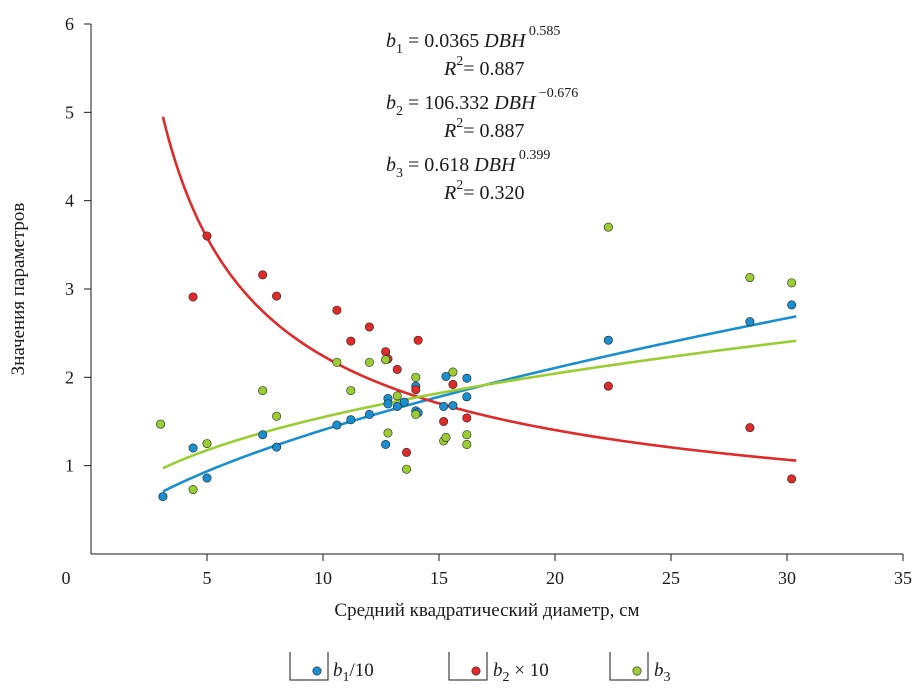 This screenshot has width=919, height=691. What do you see at coordinates (353, 672) in the screenshot?
I see `legend-label-1: b1/10` at bounding box center [353, 672].